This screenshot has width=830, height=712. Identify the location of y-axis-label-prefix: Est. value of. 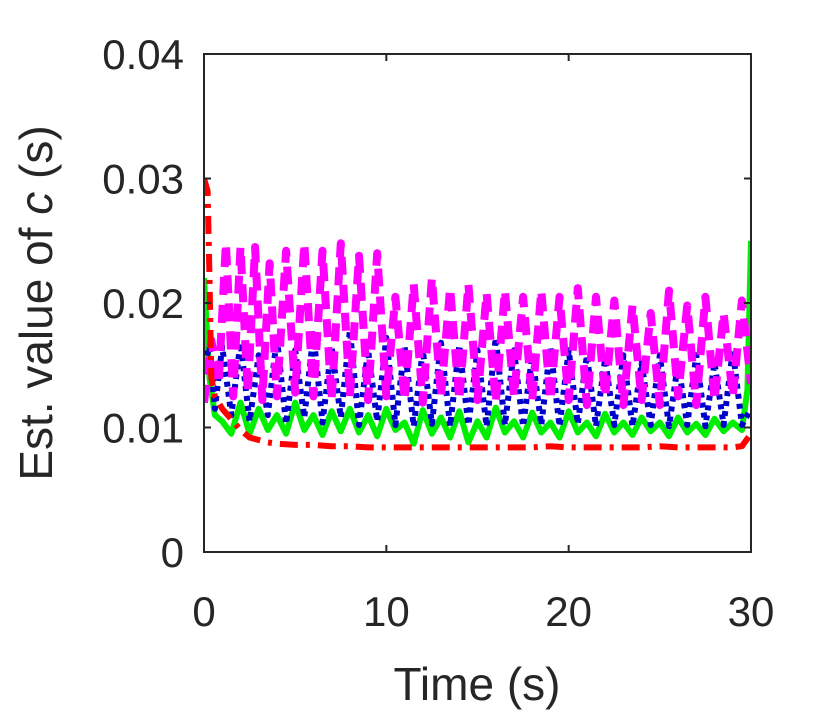
(36, 348).